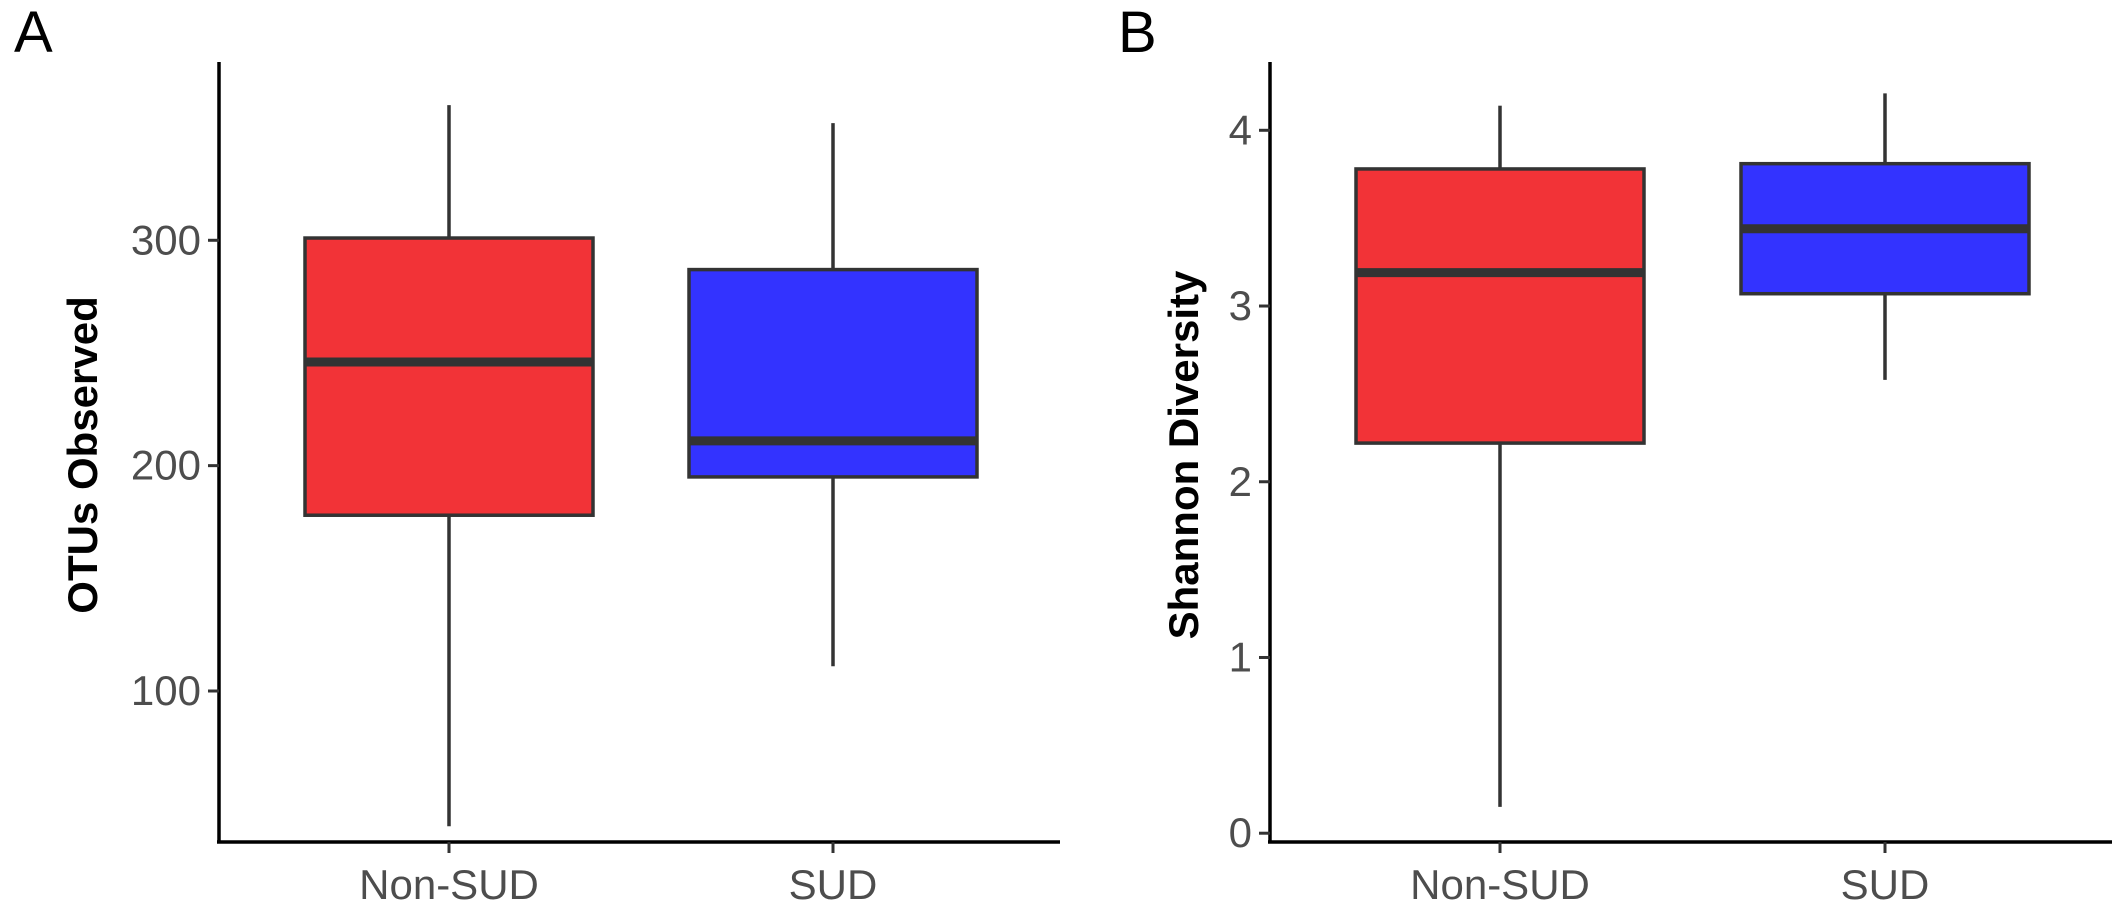 The image size is (2121, 909). What do you see at coordinates (1240, 129) in the screenshot?
I see `y-tick-label: 4` at bounding box center [1240, 129].